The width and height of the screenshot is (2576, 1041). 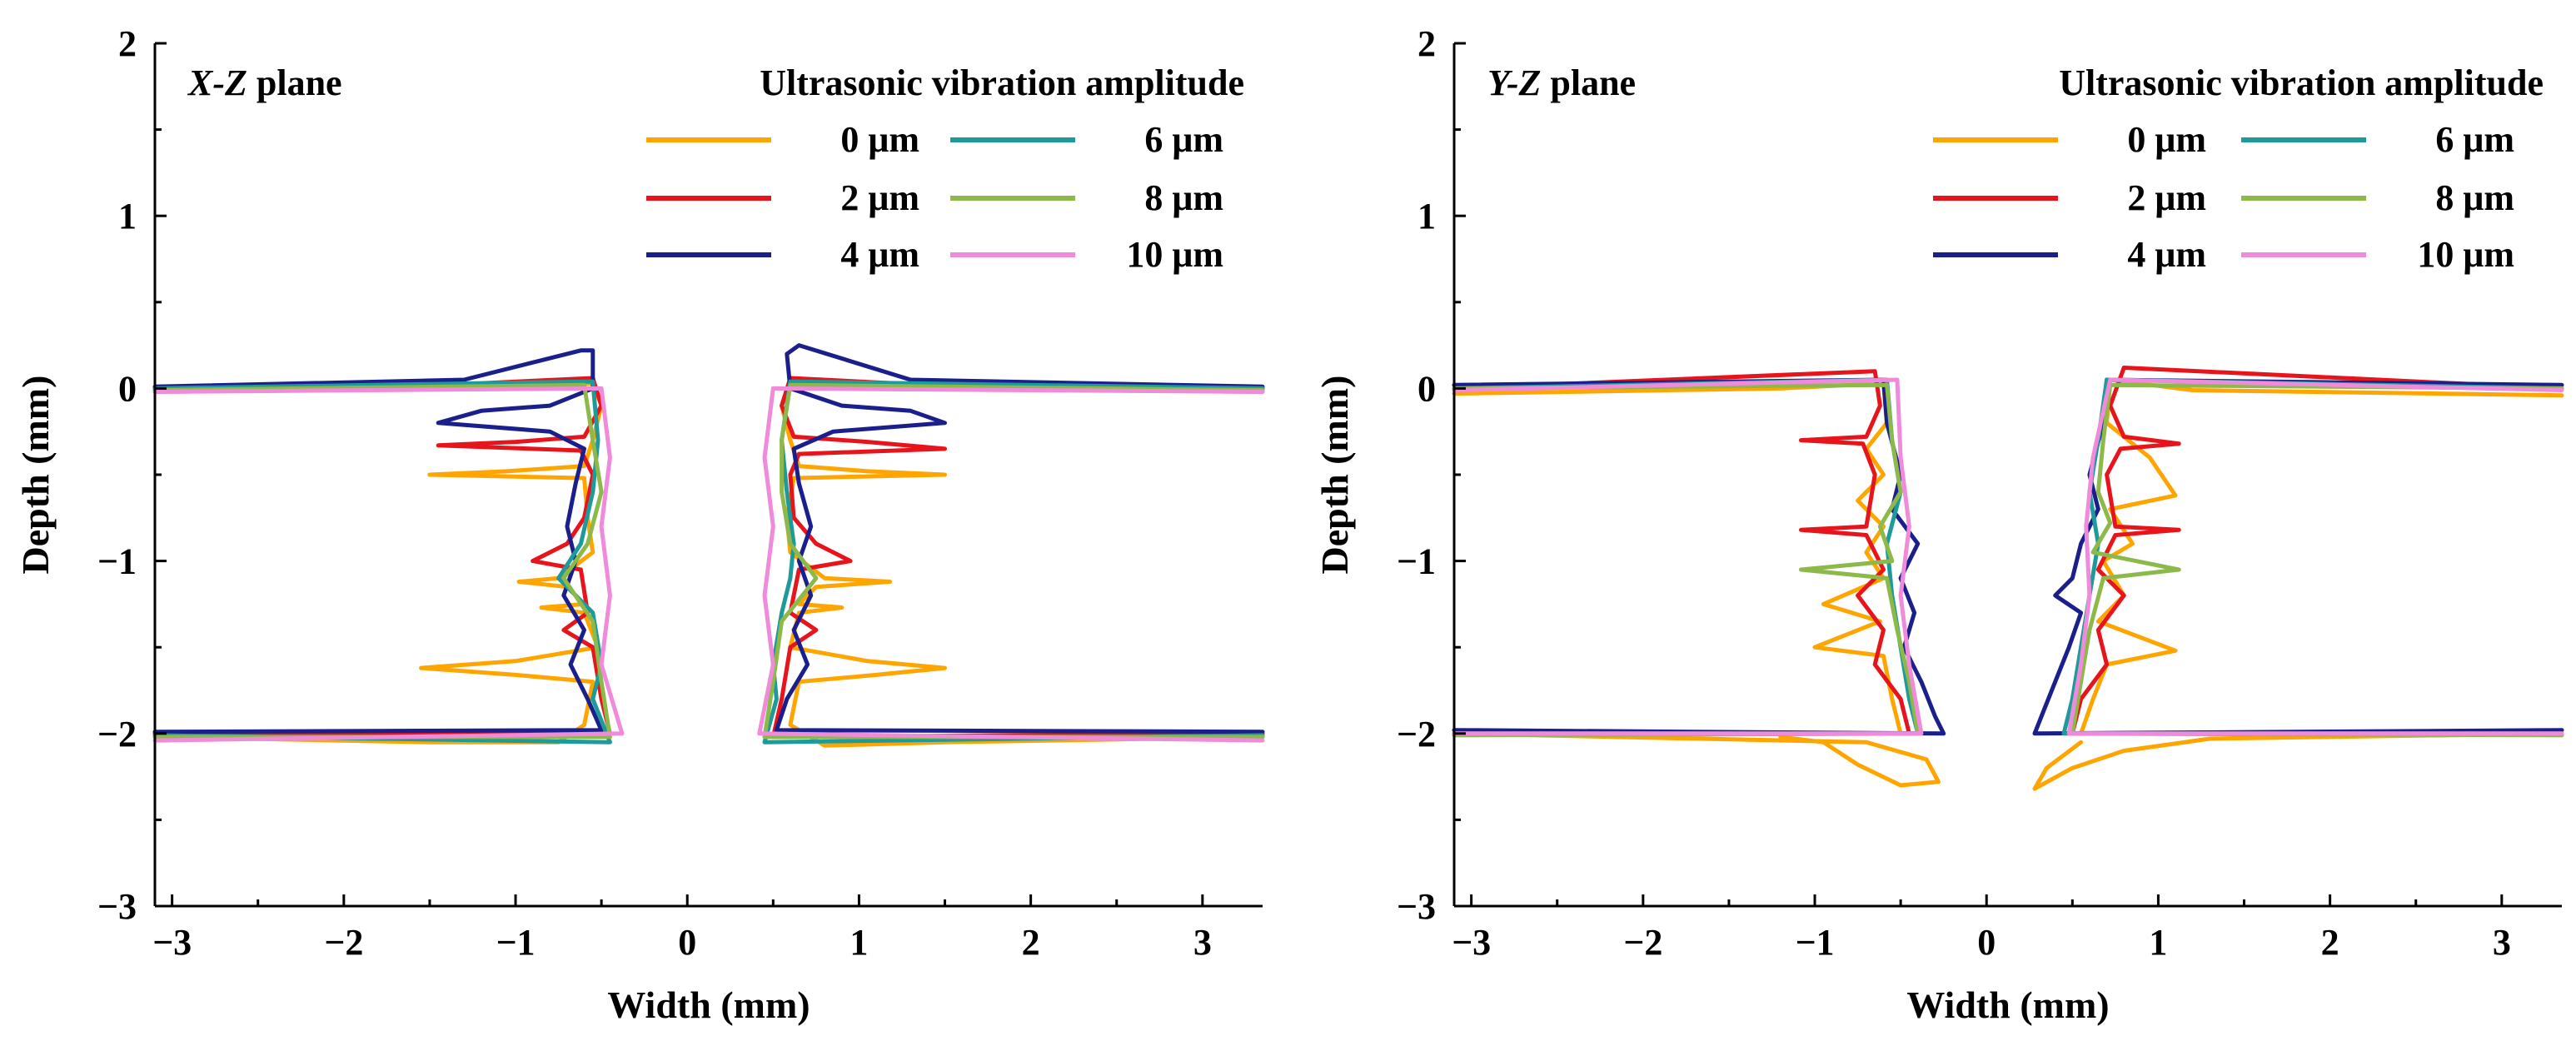 I want to click on plane-label-axes: Y-Z, so click(x=1514, y=82).